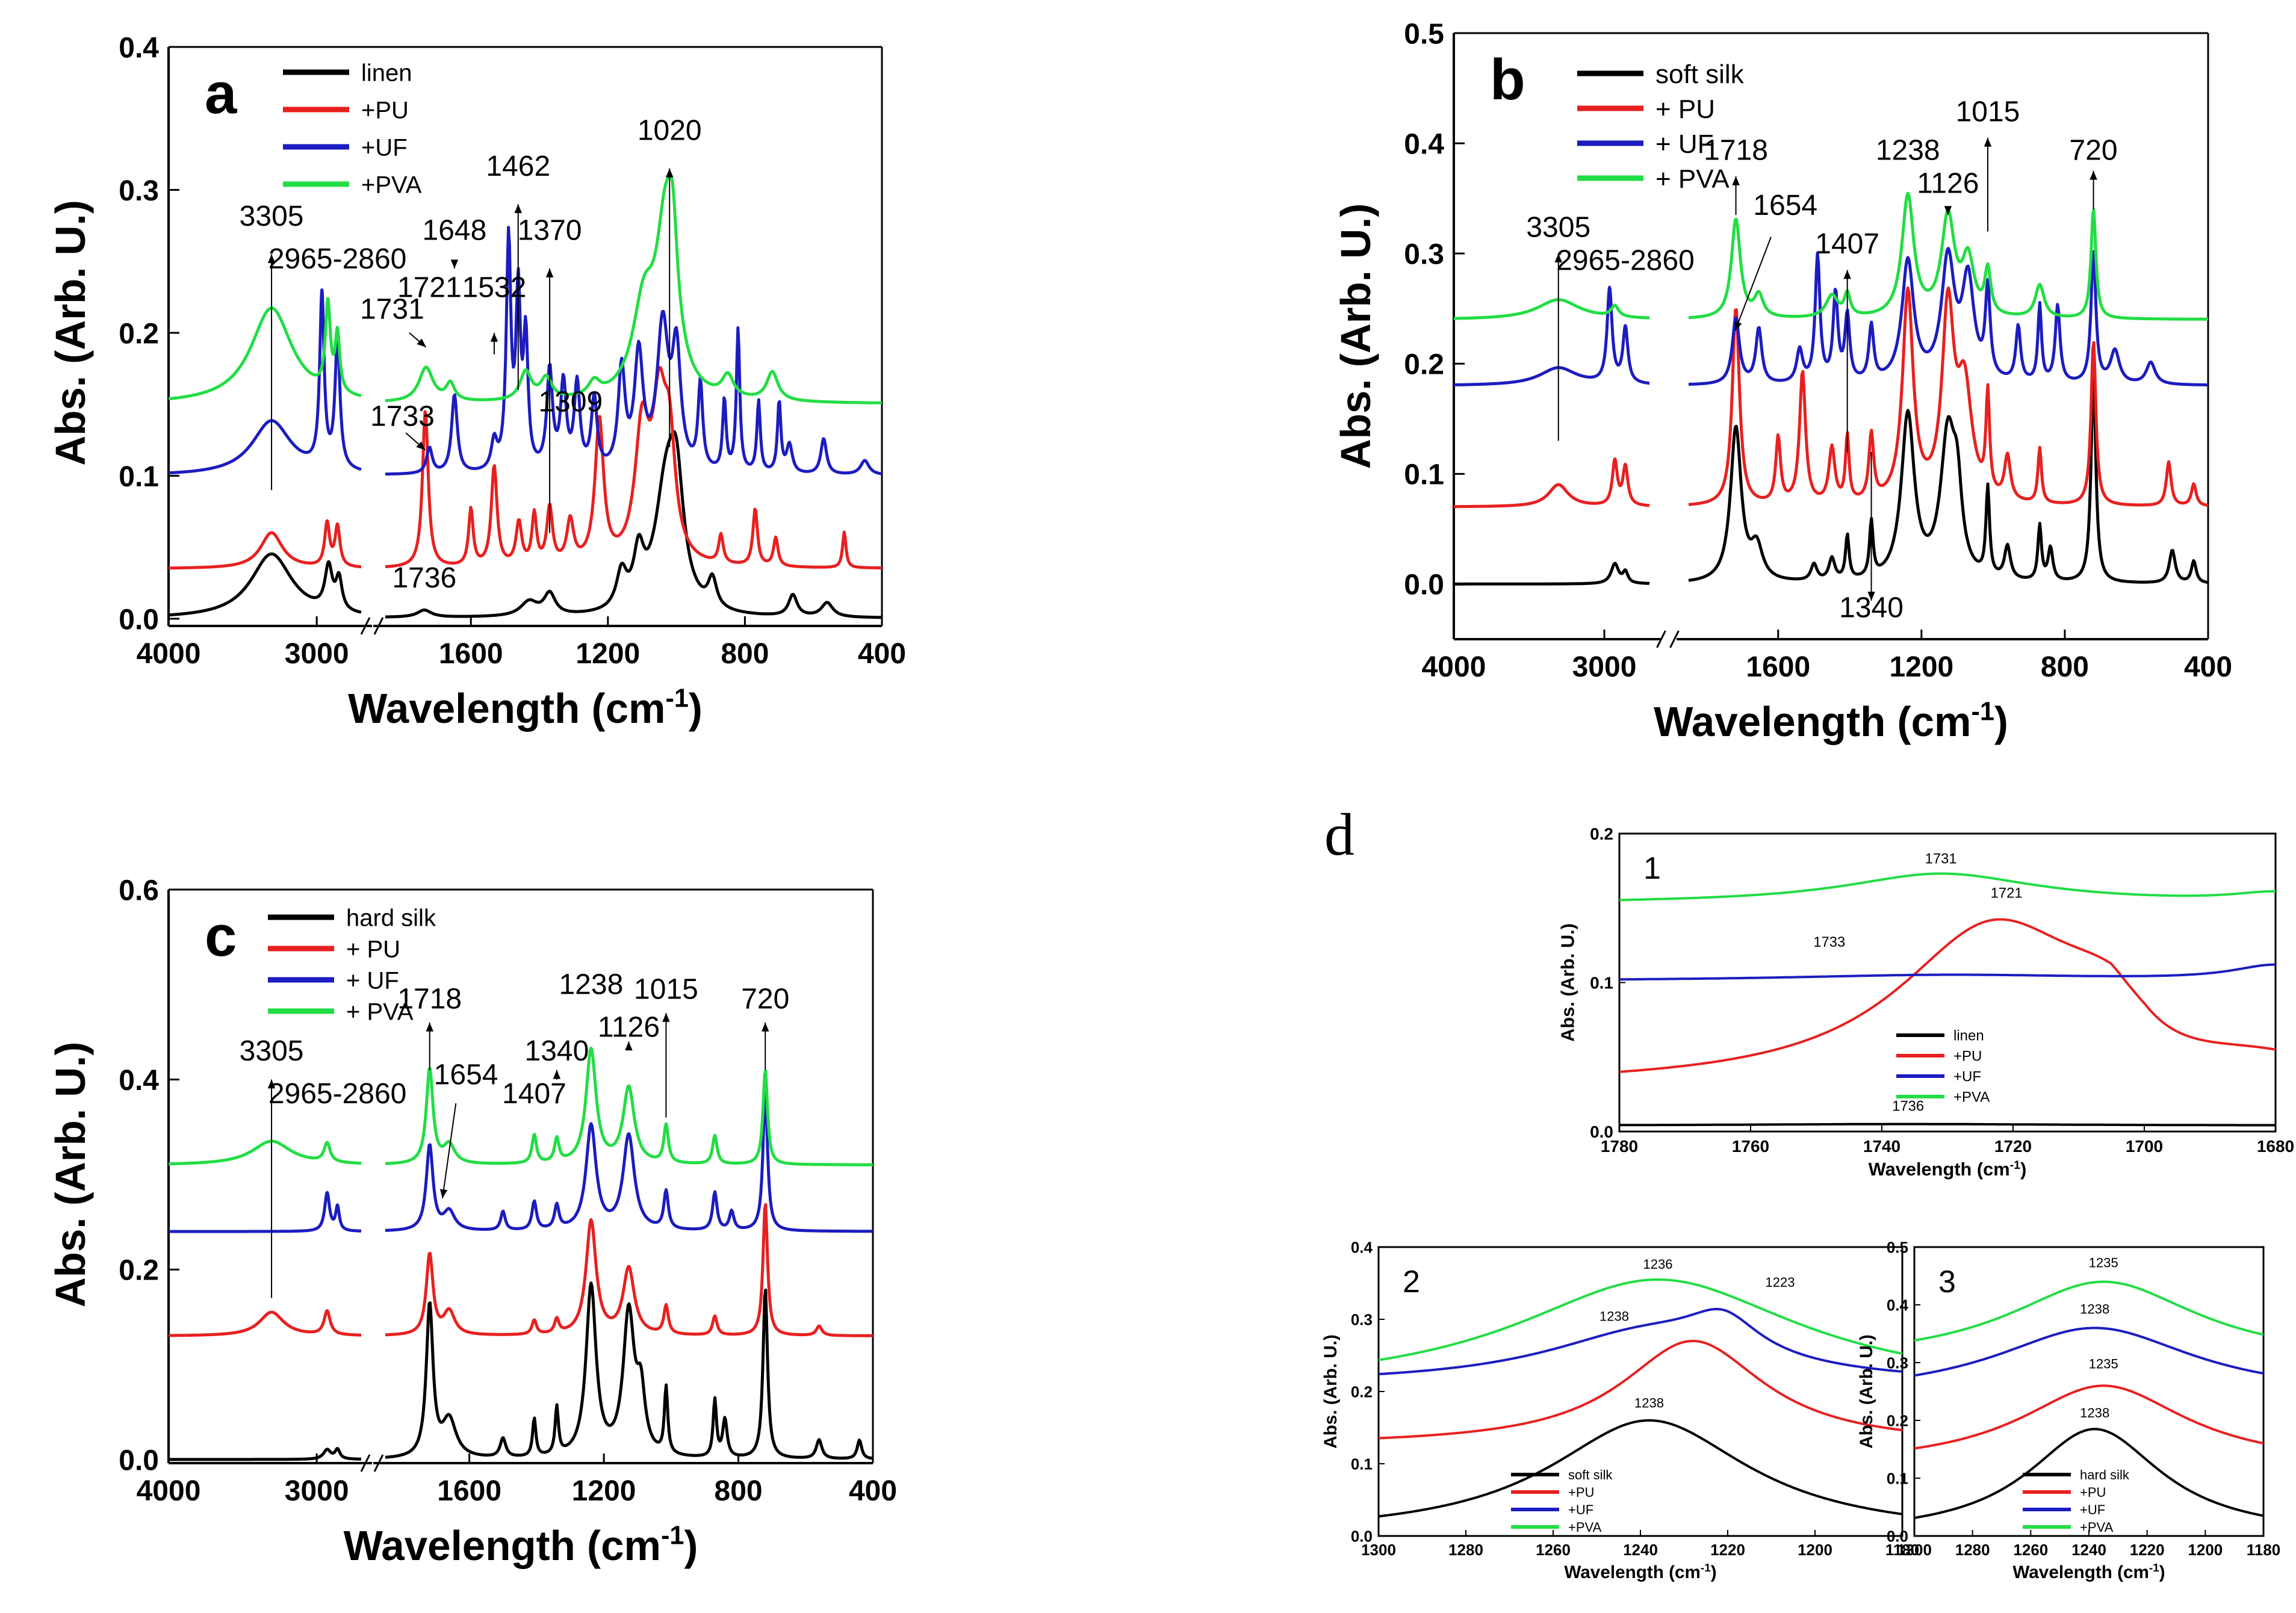 This screenshot has width=2296, height=1613. Describe the element at coordinates (1908, 1106) in the screenshot. I see `peak-label: 1736` at that location.